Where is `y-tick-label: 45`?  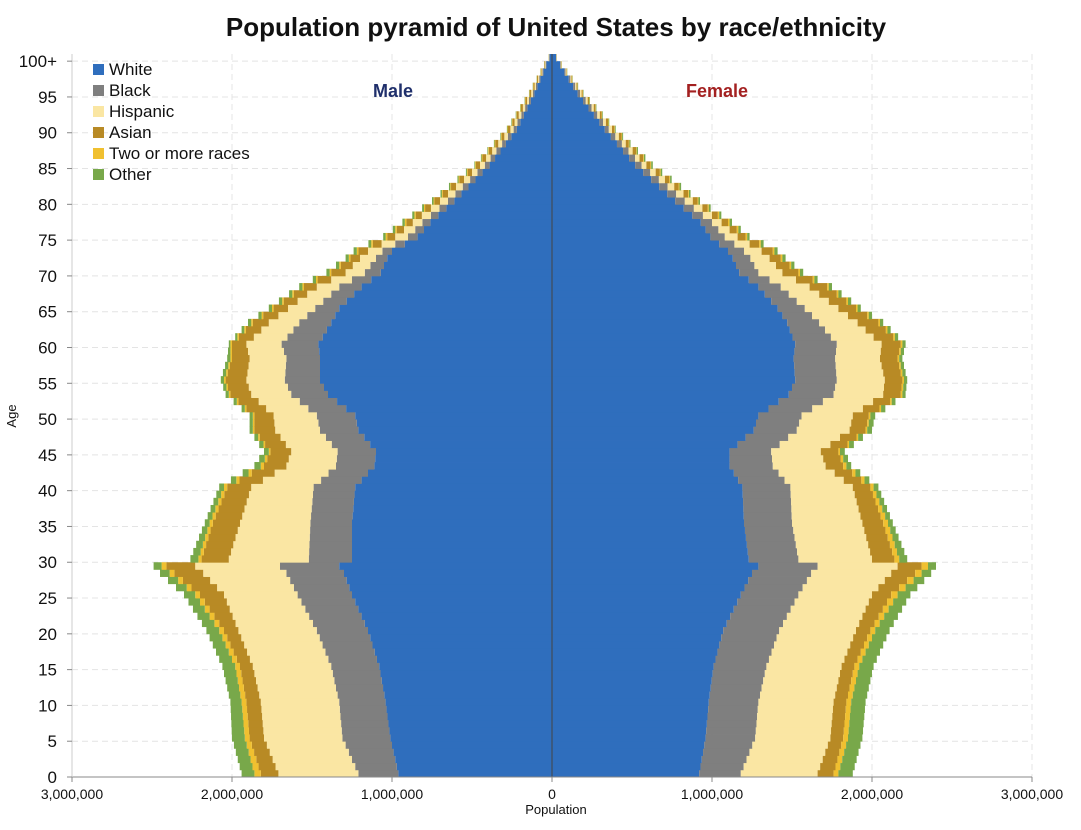
y-tick-label: 45 is located at coordinates (47, 455).